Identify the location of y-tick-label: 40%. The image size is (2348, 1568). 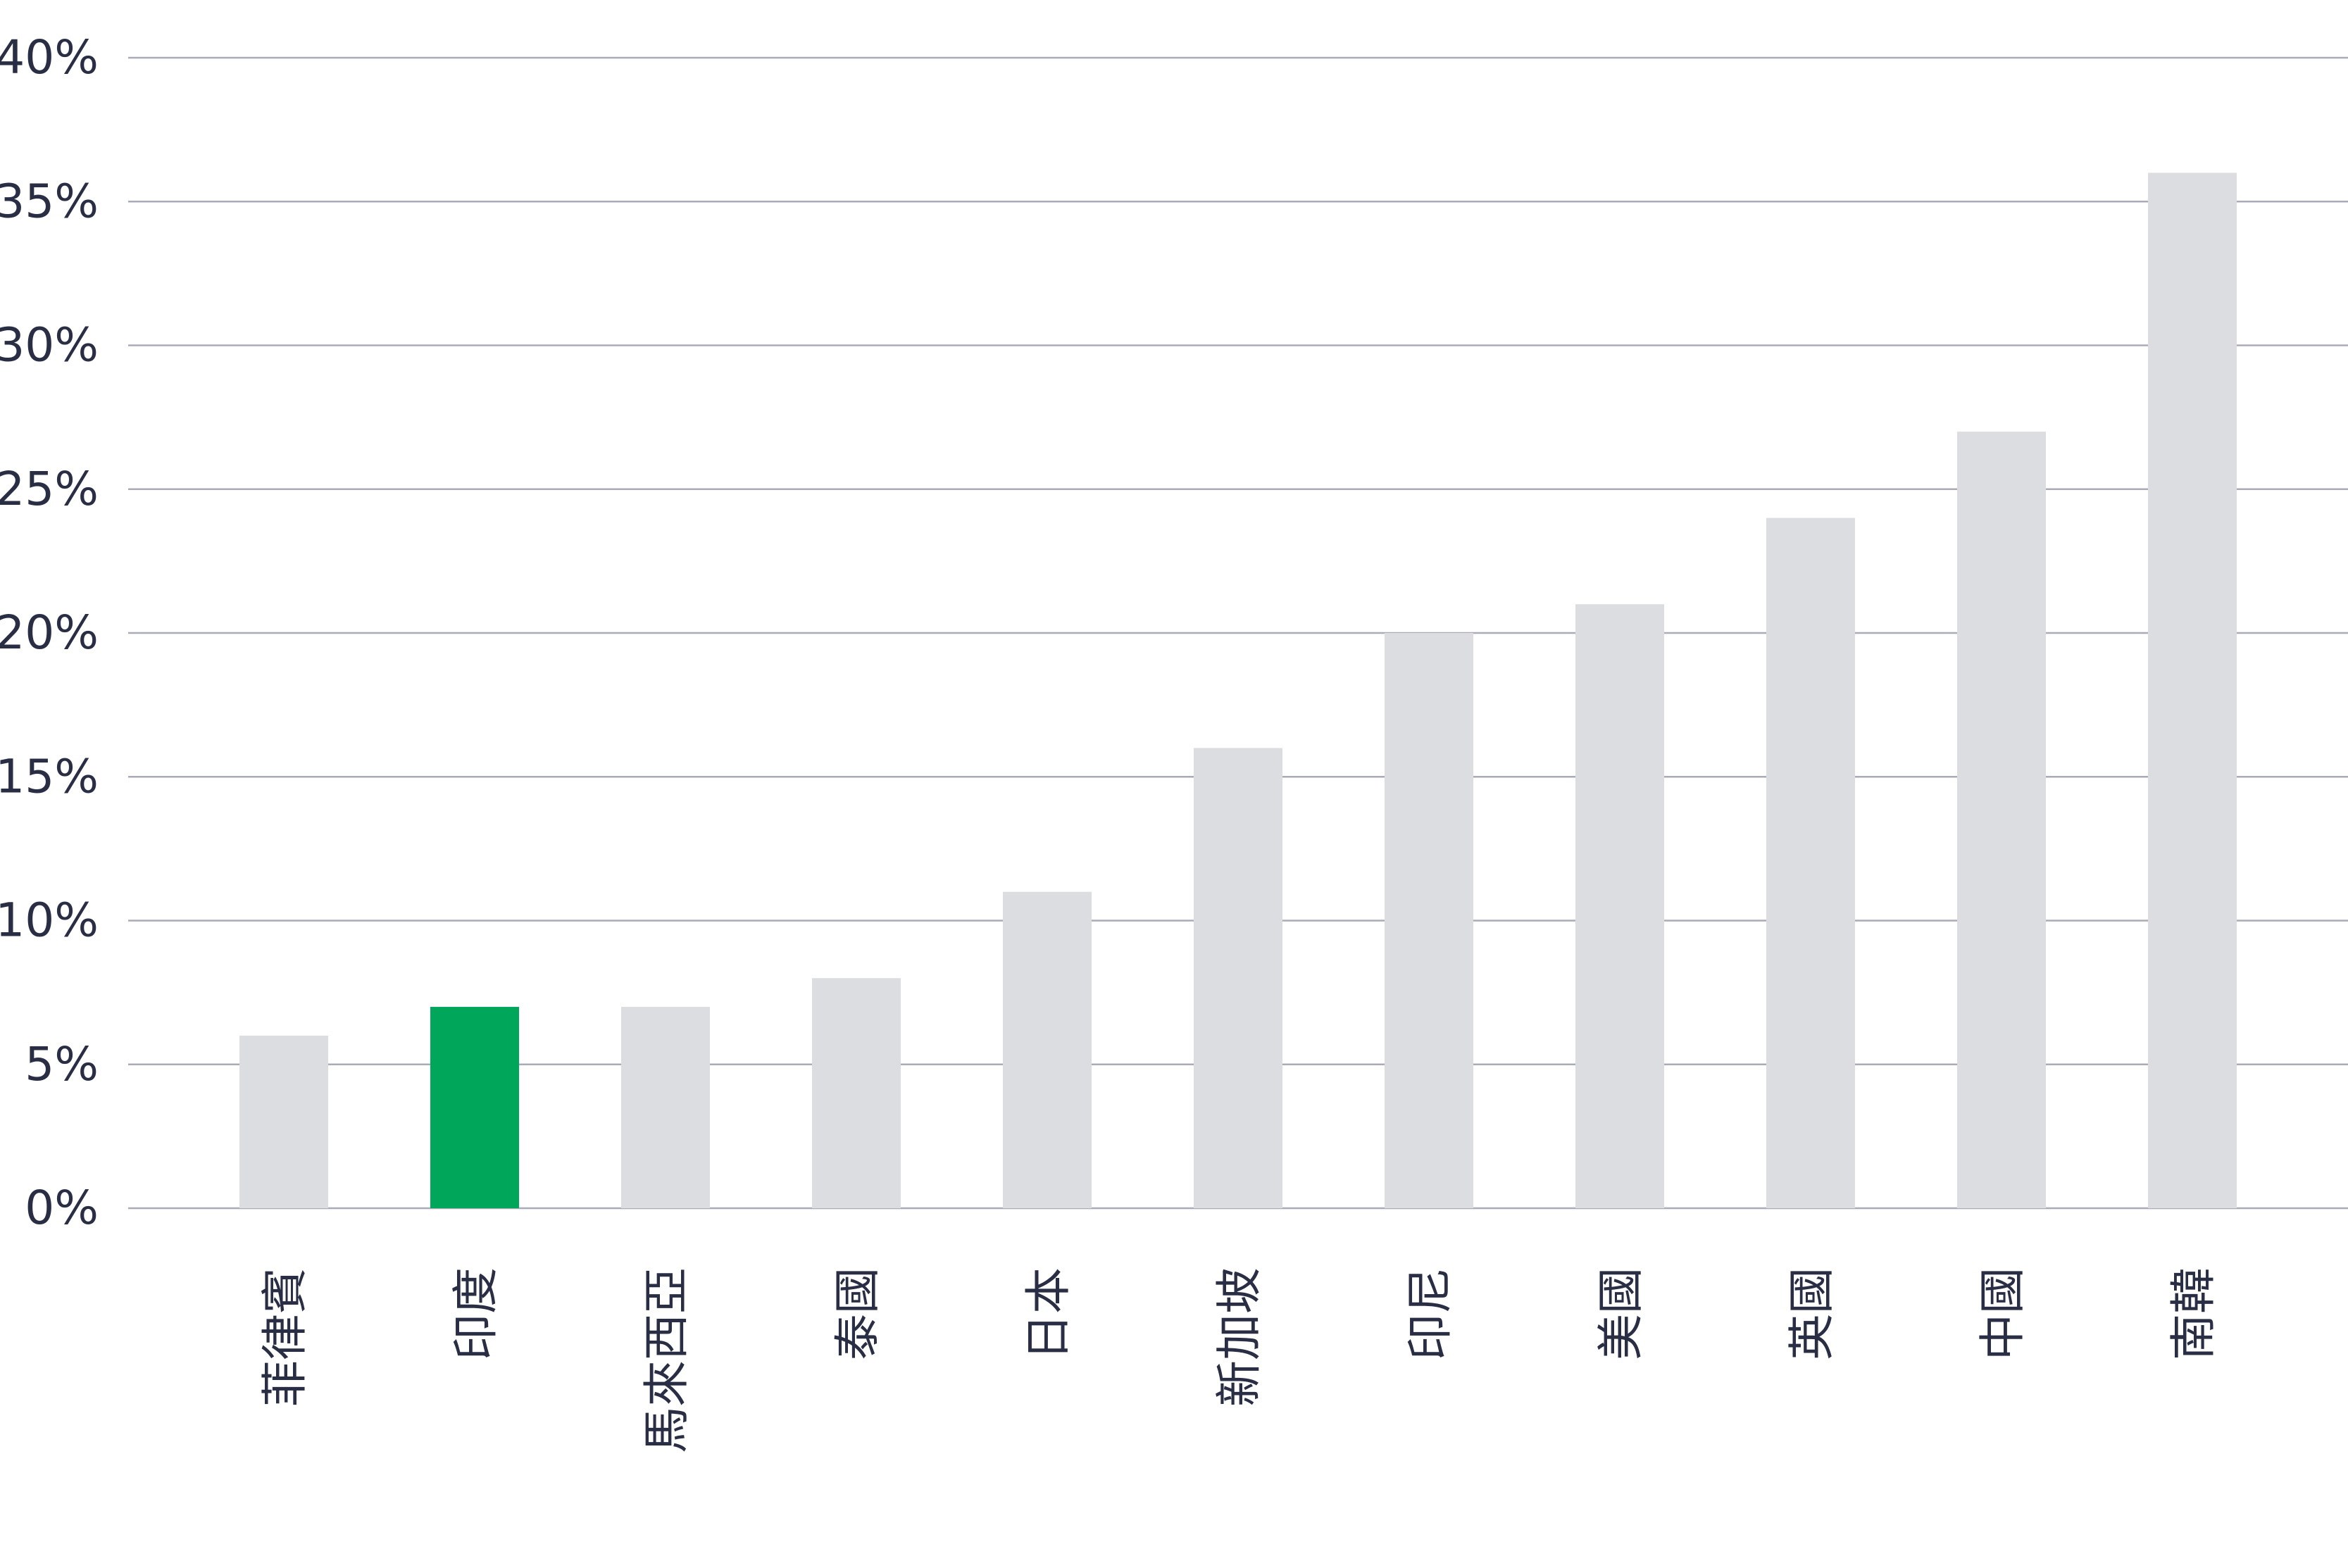
(50, 57).